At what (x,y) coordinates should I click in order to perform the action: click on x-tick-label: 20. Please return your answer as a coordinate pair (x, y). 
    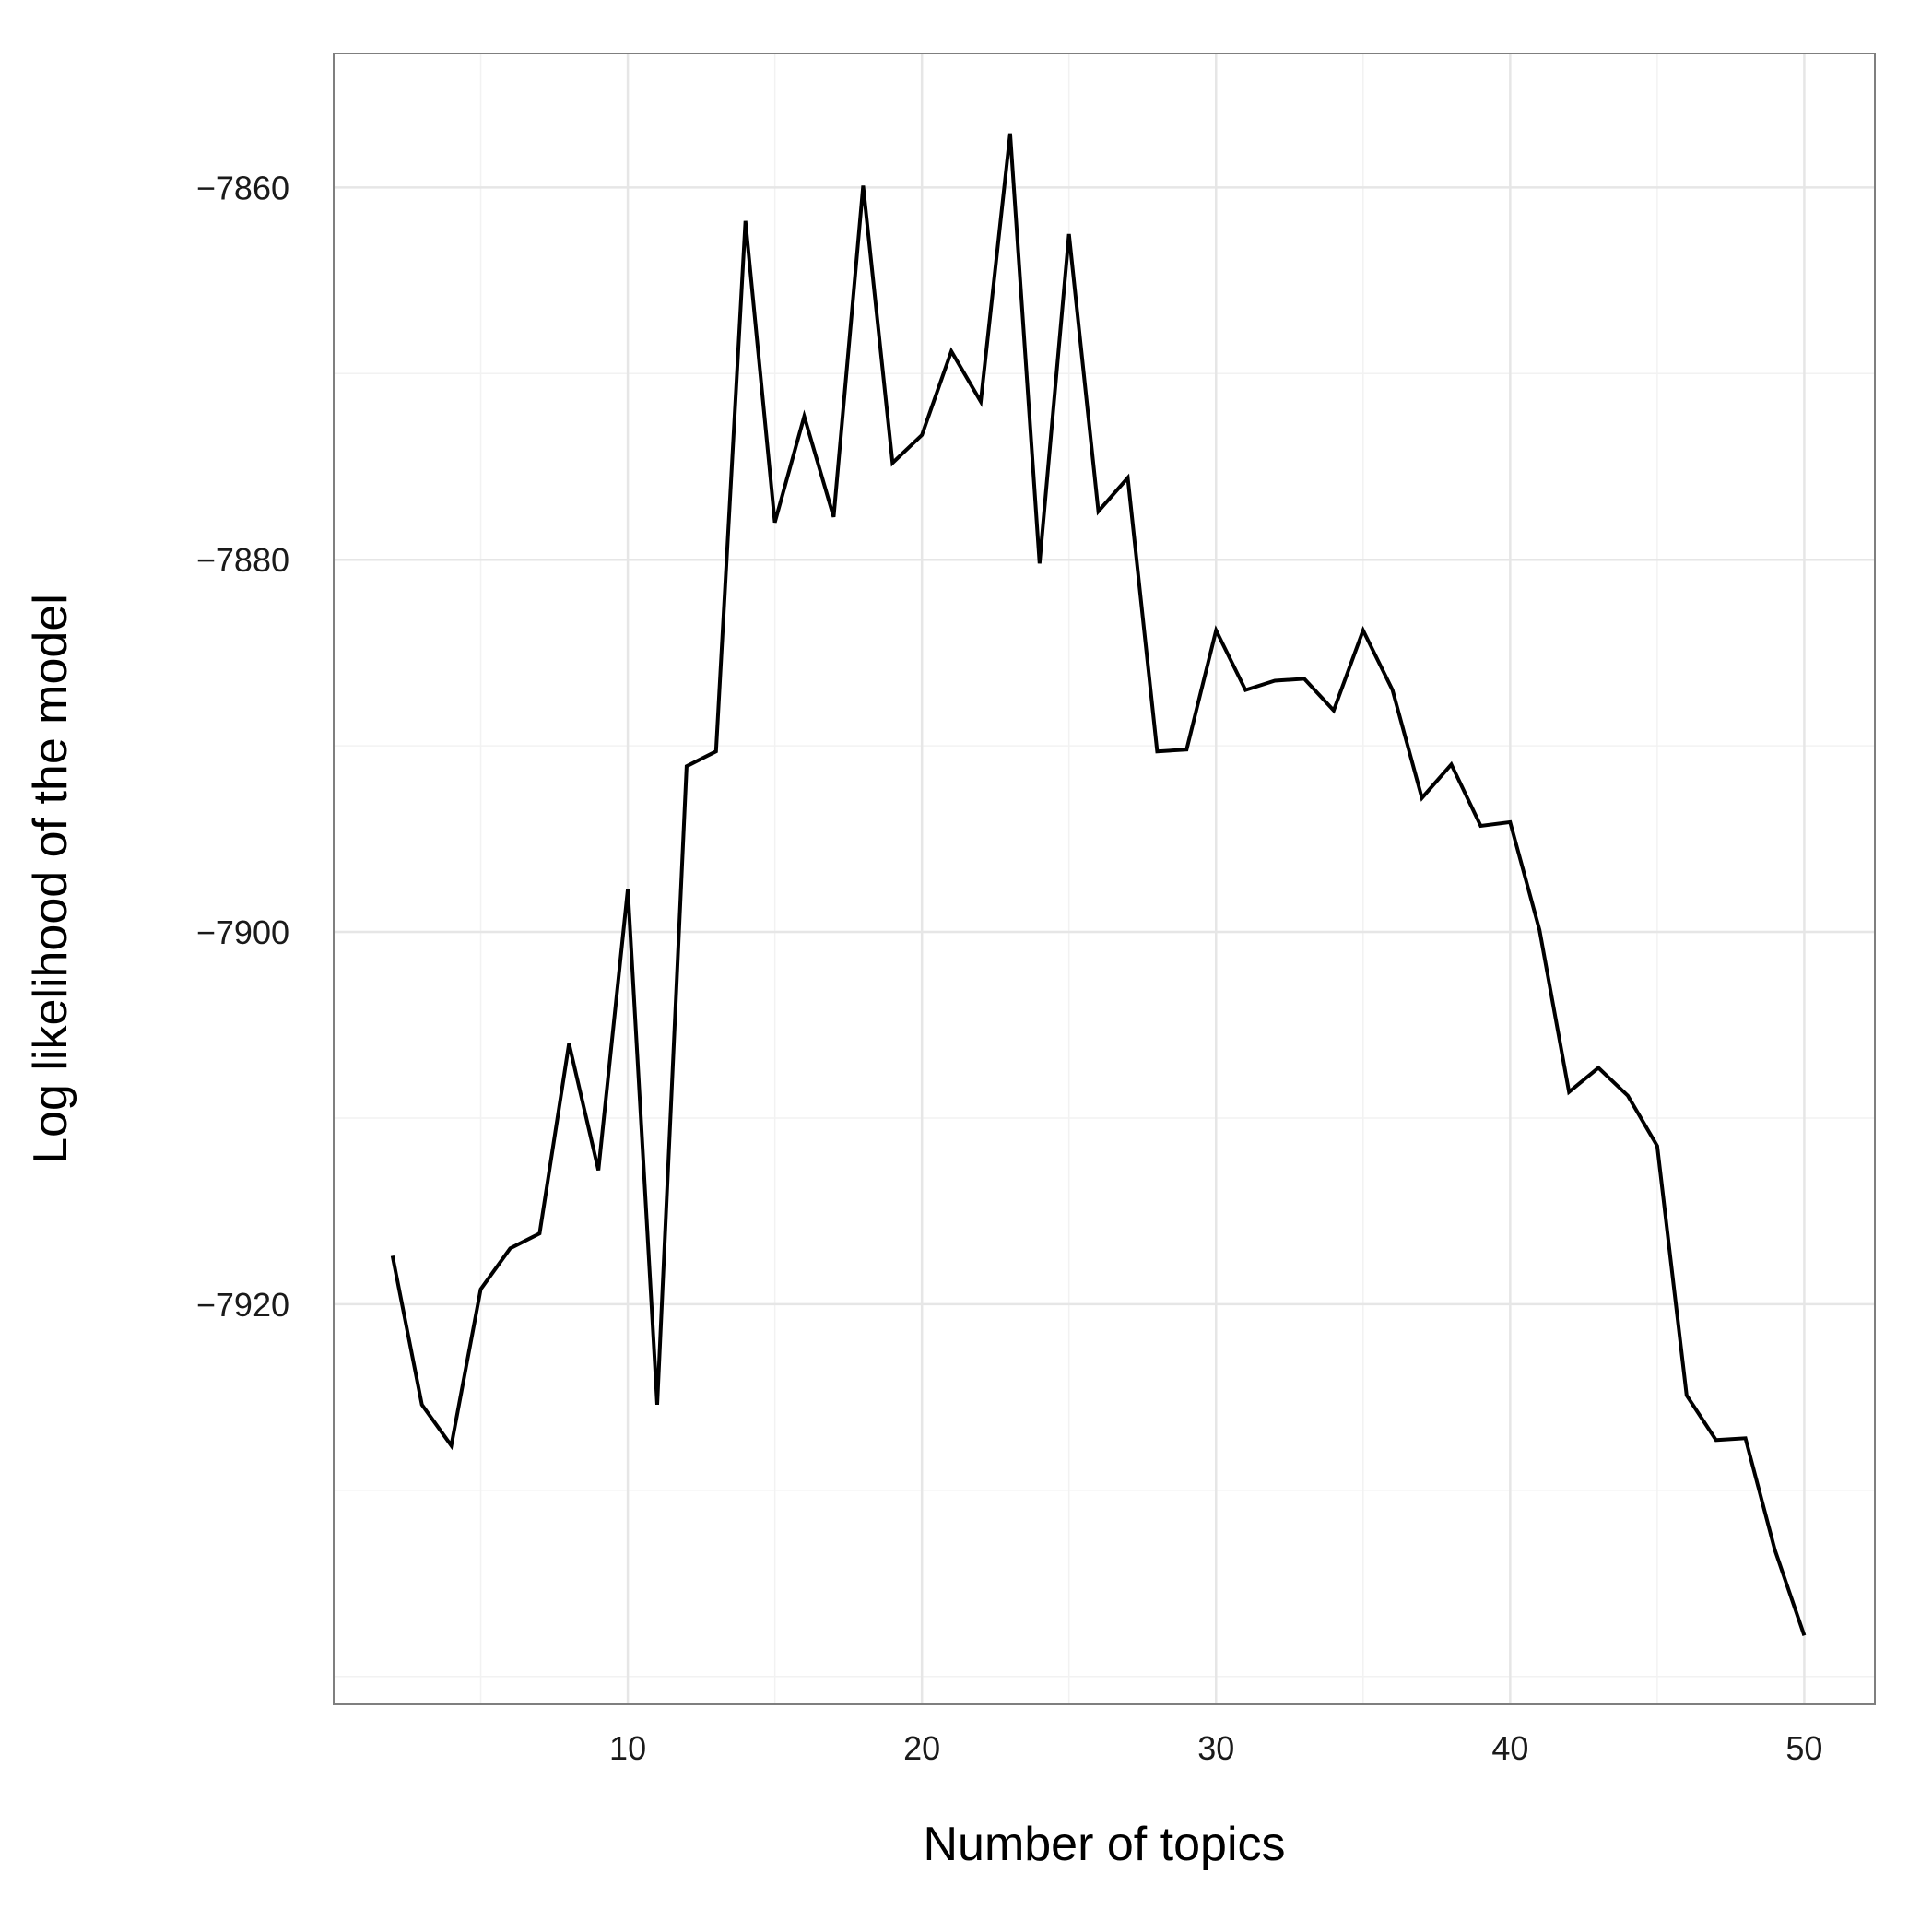
    Looking at the image, I should click on (921, 1748).